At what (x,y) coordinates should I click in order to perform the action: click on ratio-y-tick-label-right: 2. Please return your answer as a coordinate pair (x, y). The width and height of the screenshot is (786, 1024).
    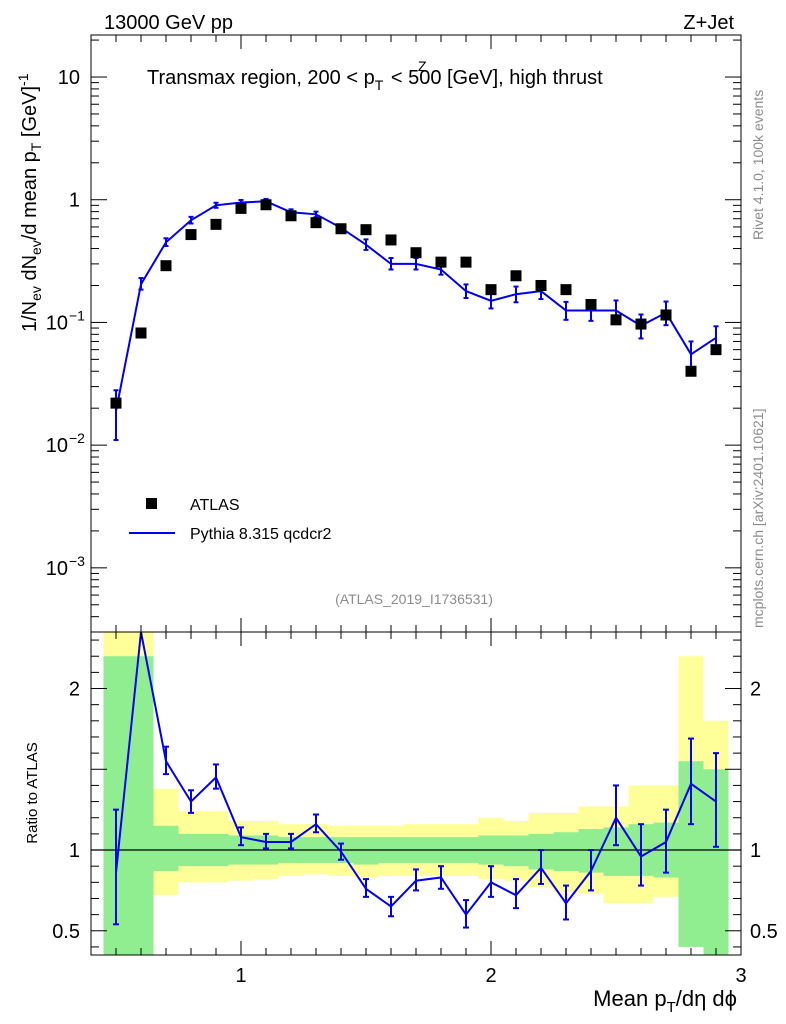
    Looking at the image, I should click on (755, 690).